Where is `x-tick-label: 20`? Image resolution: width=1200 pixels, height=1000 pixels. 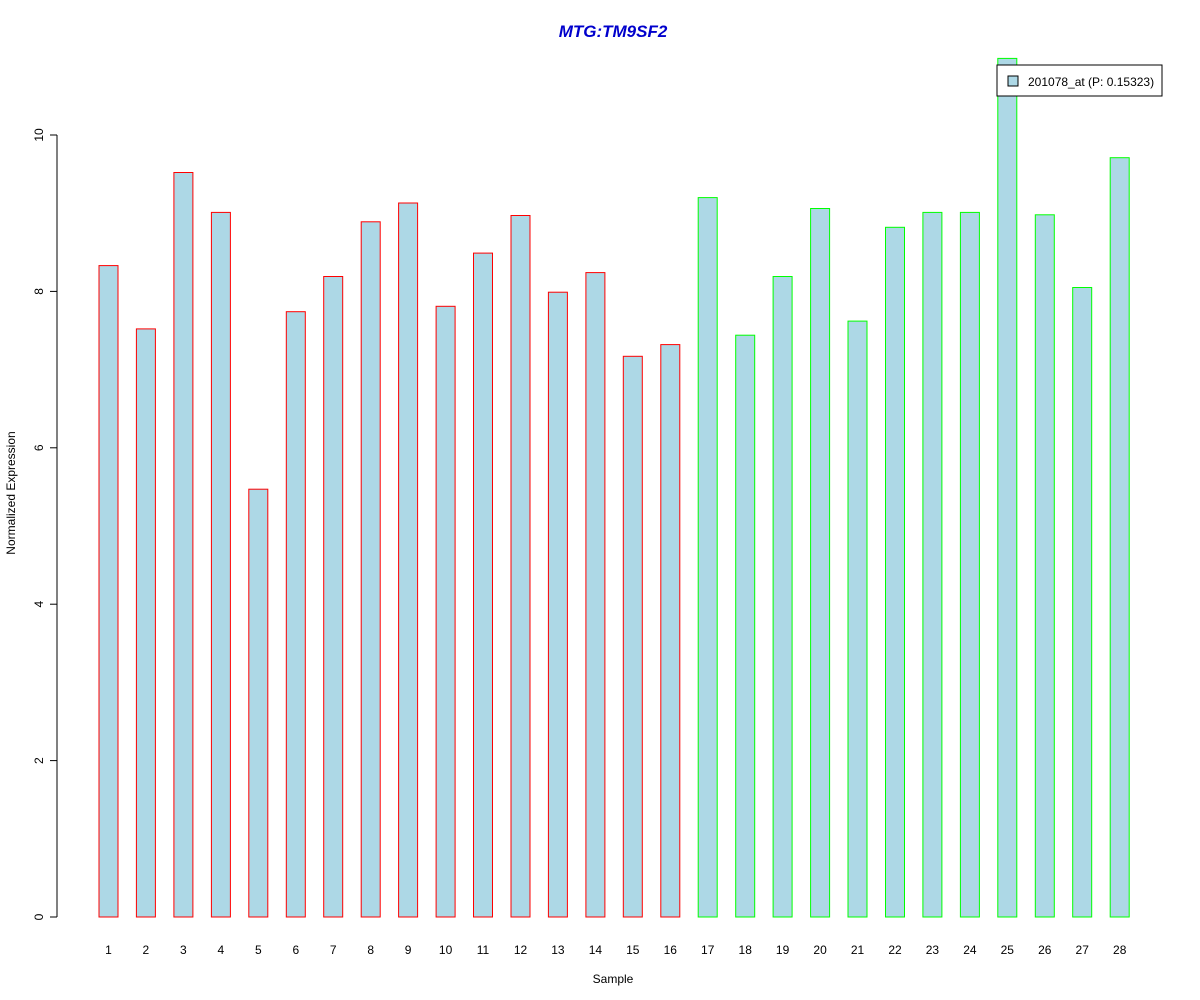
x-tick-label: 20 is located at coordinates (820, 950).